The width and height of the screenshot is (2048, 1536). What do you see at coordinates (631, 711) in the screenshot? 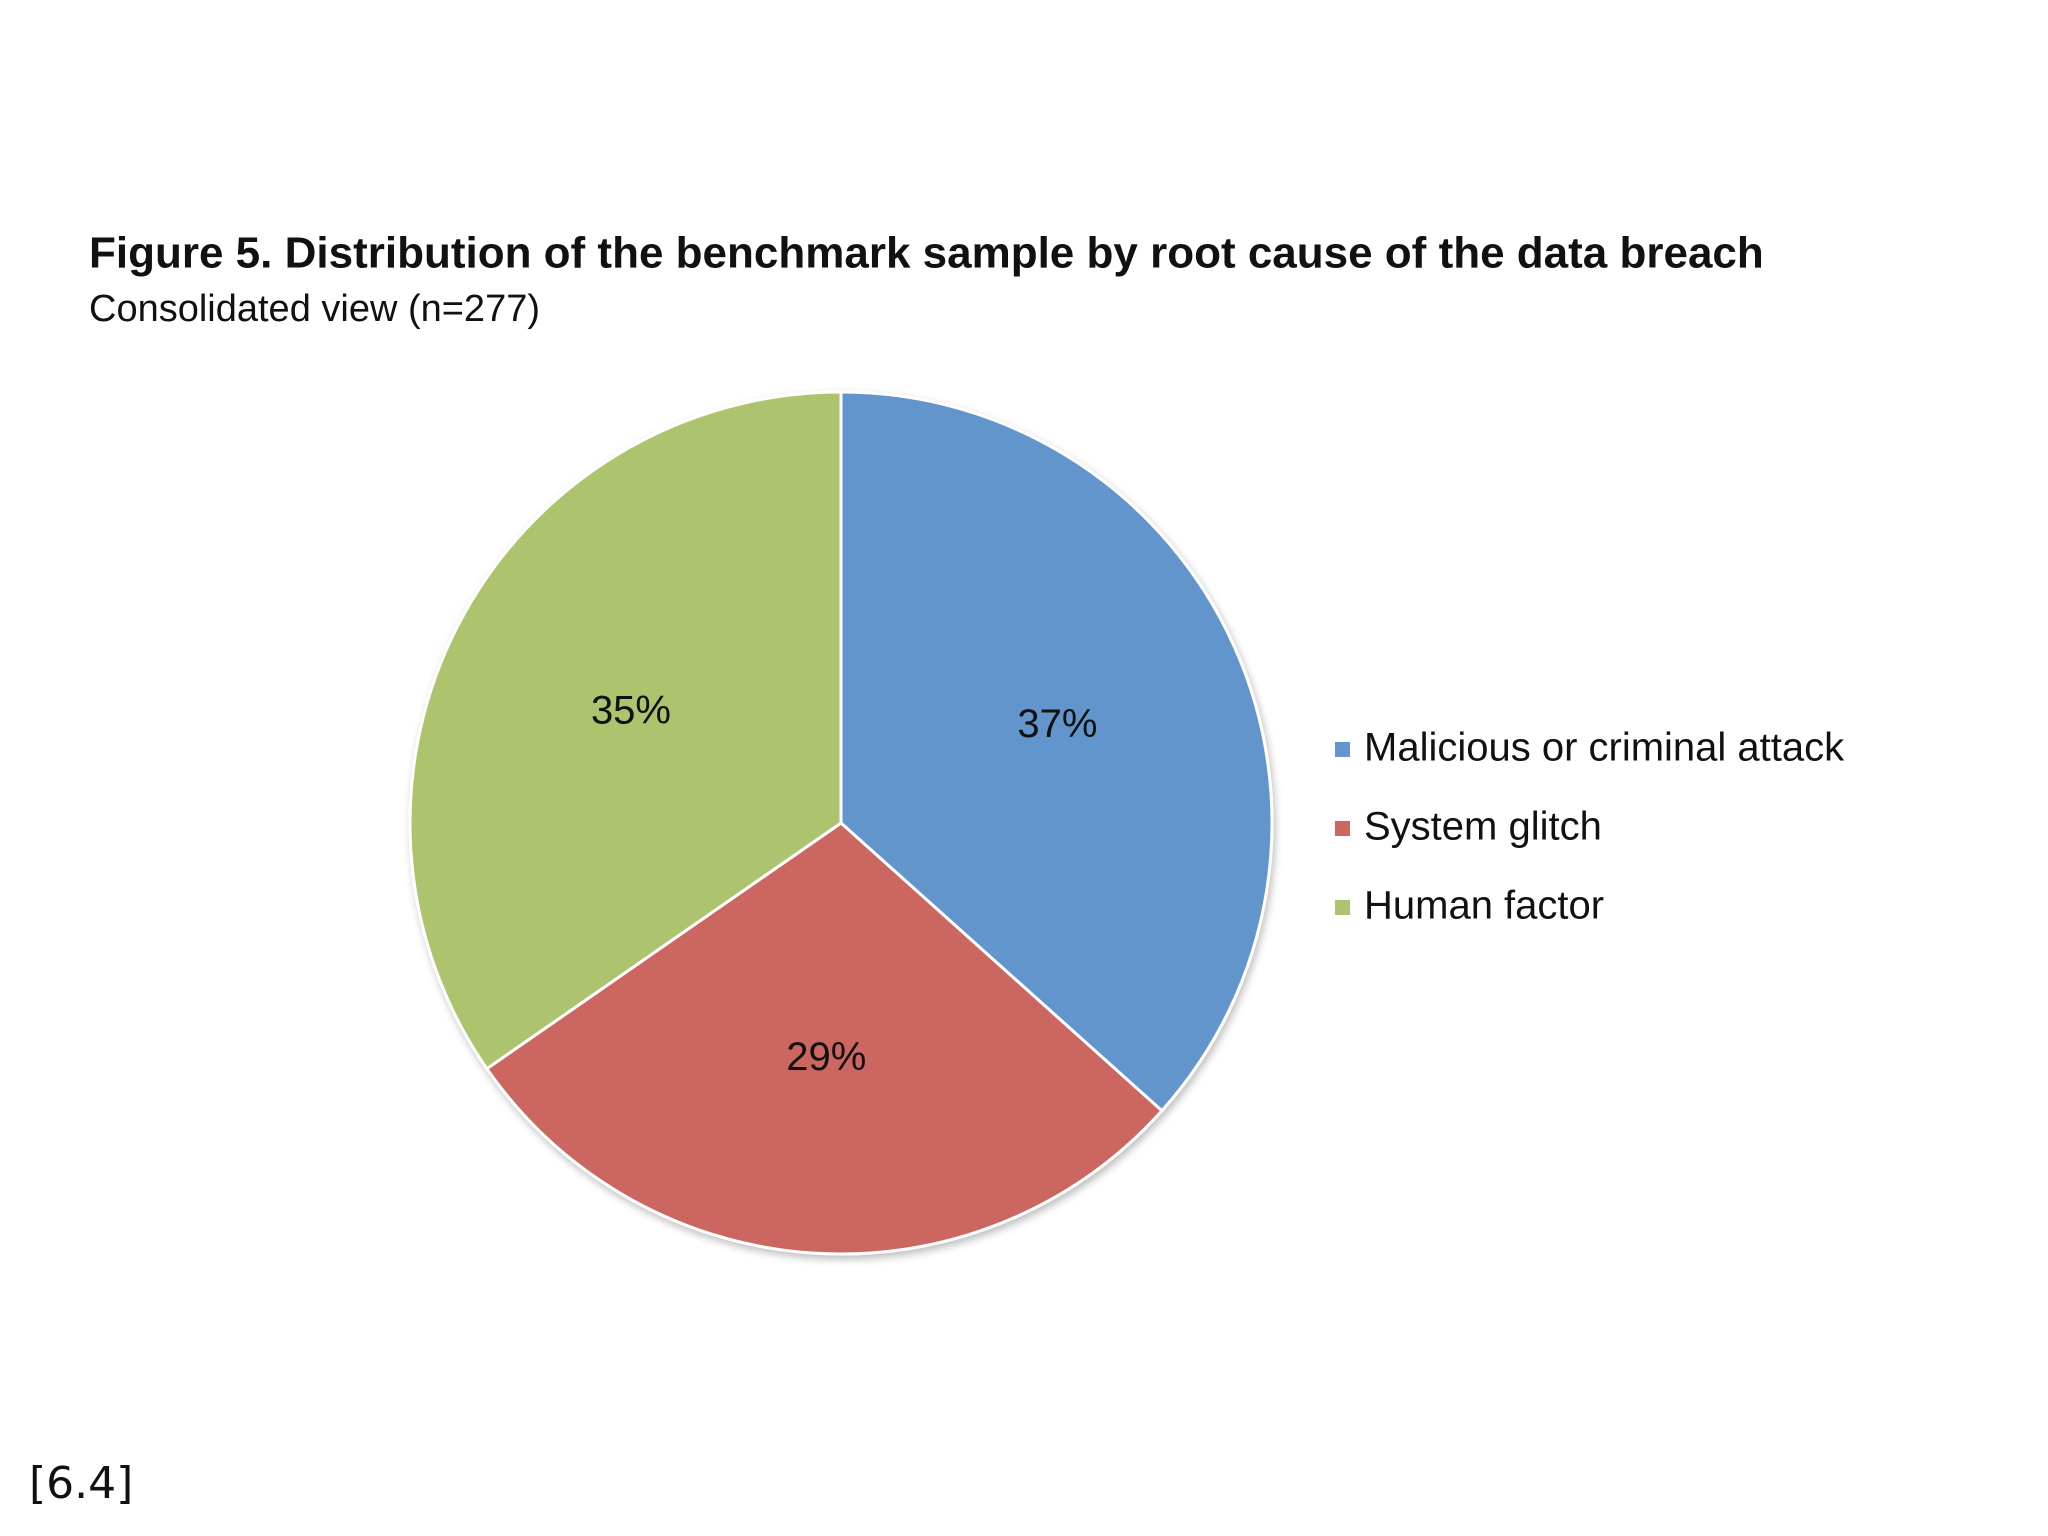
I see `data-label: 35%` at bounding box center [631, 711].